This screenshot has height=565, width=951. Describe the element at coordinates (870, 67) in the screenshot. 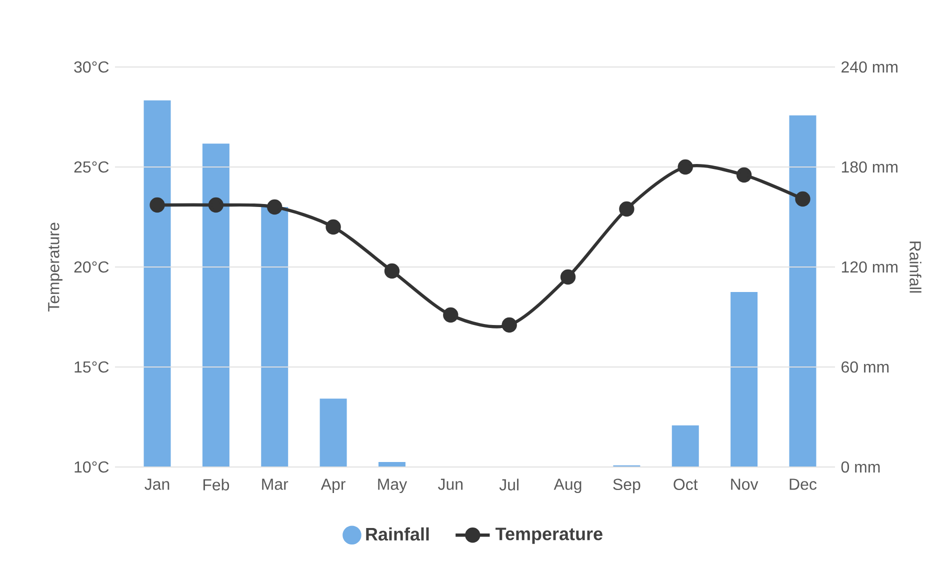

I see `y2-tick-label: 240 mm` at that location.